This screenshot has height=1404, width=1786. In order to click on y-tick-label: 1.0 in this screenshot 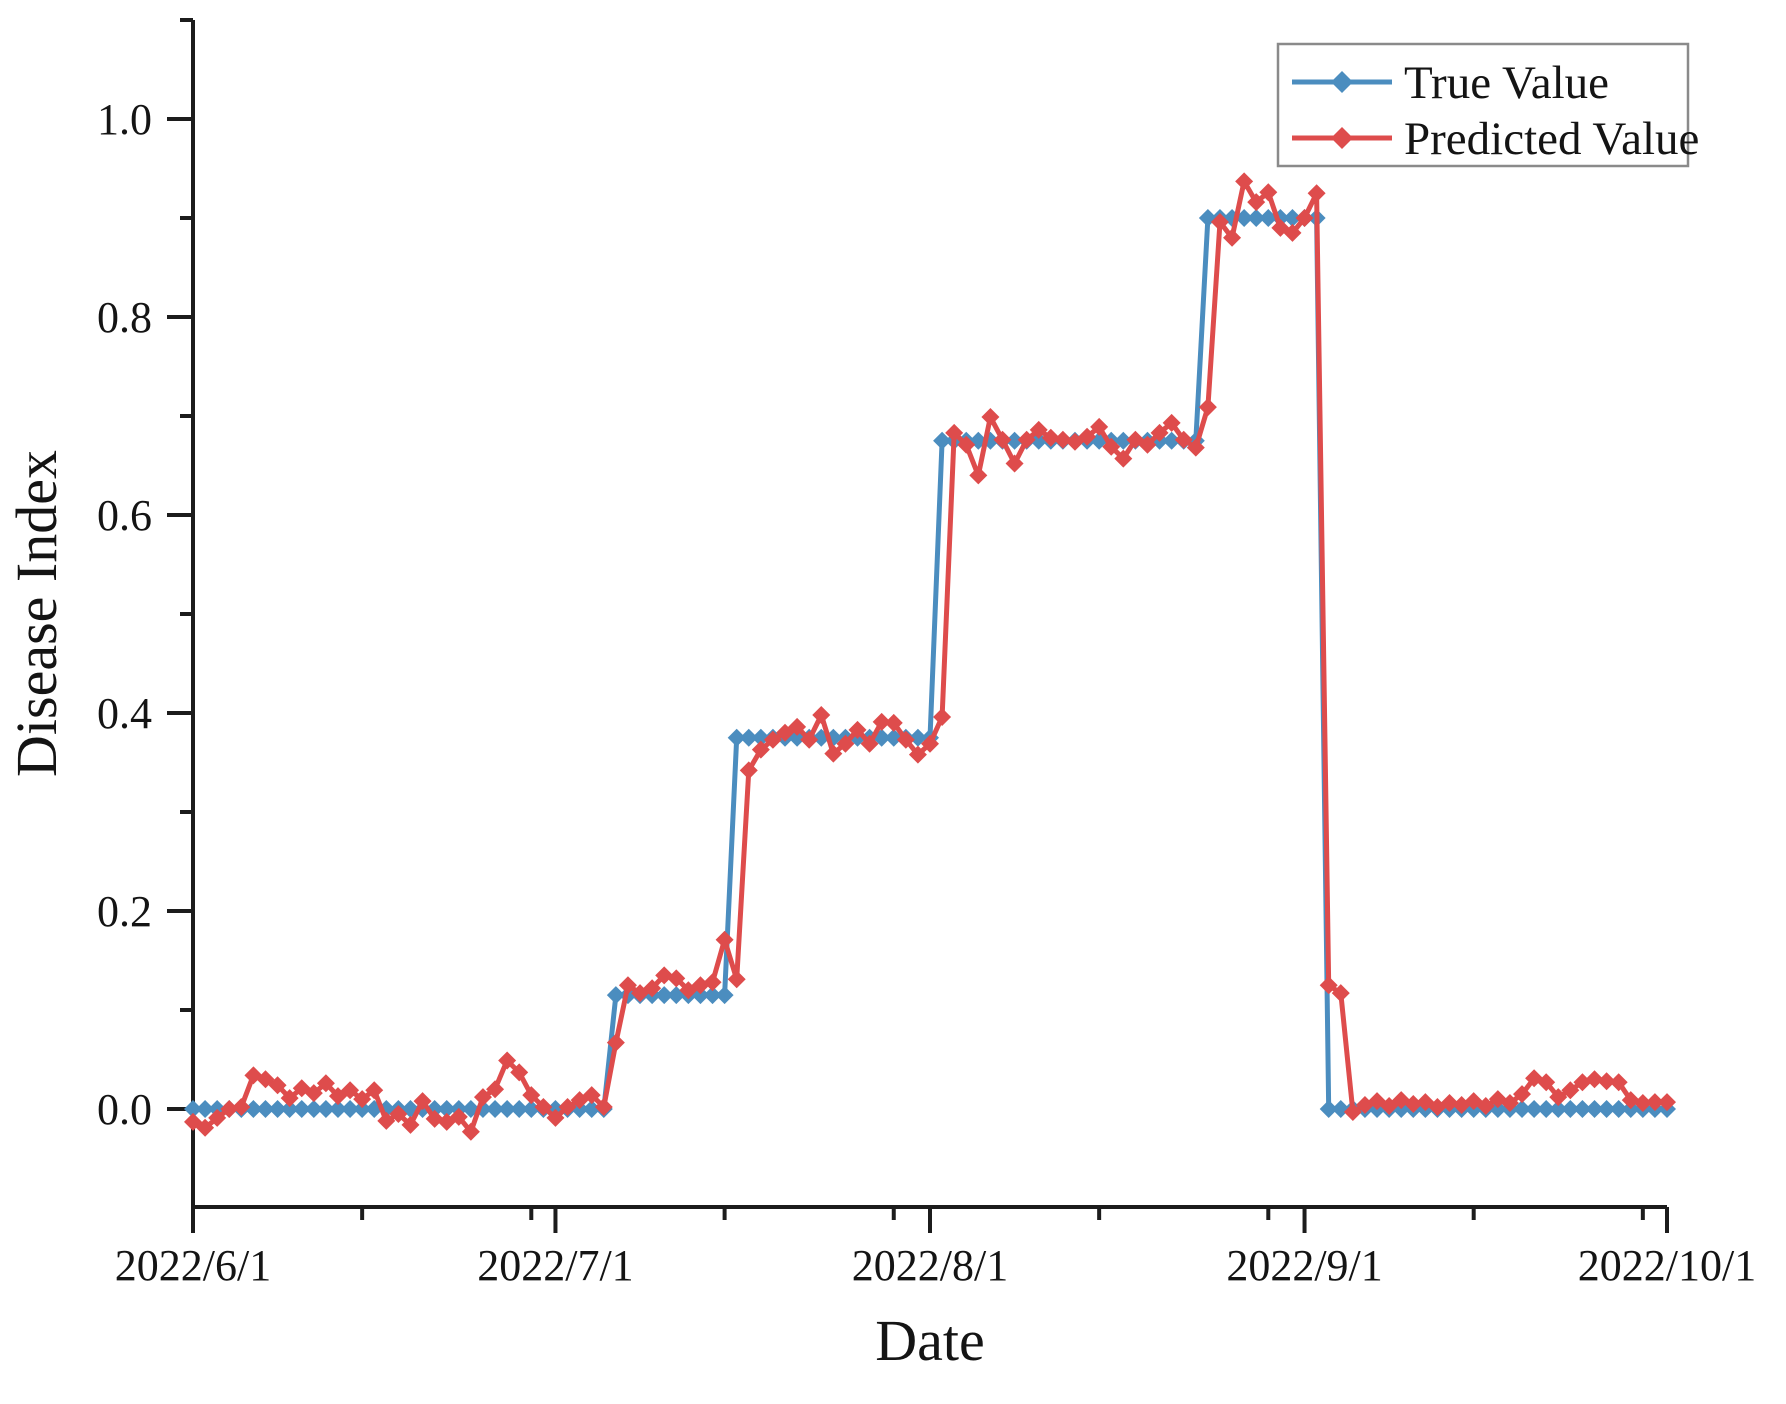, I will do `click(124, 119)`.